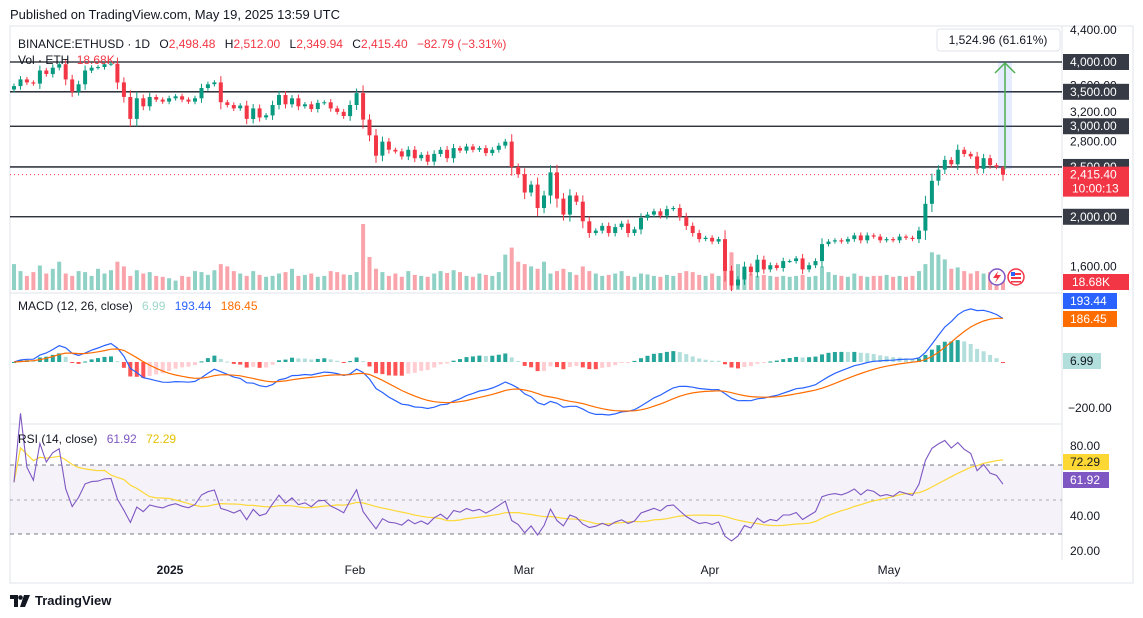  Describe the element at coordinates (1090, 408) in the screenshot. I see `macd-tick: −200.00` at that location.